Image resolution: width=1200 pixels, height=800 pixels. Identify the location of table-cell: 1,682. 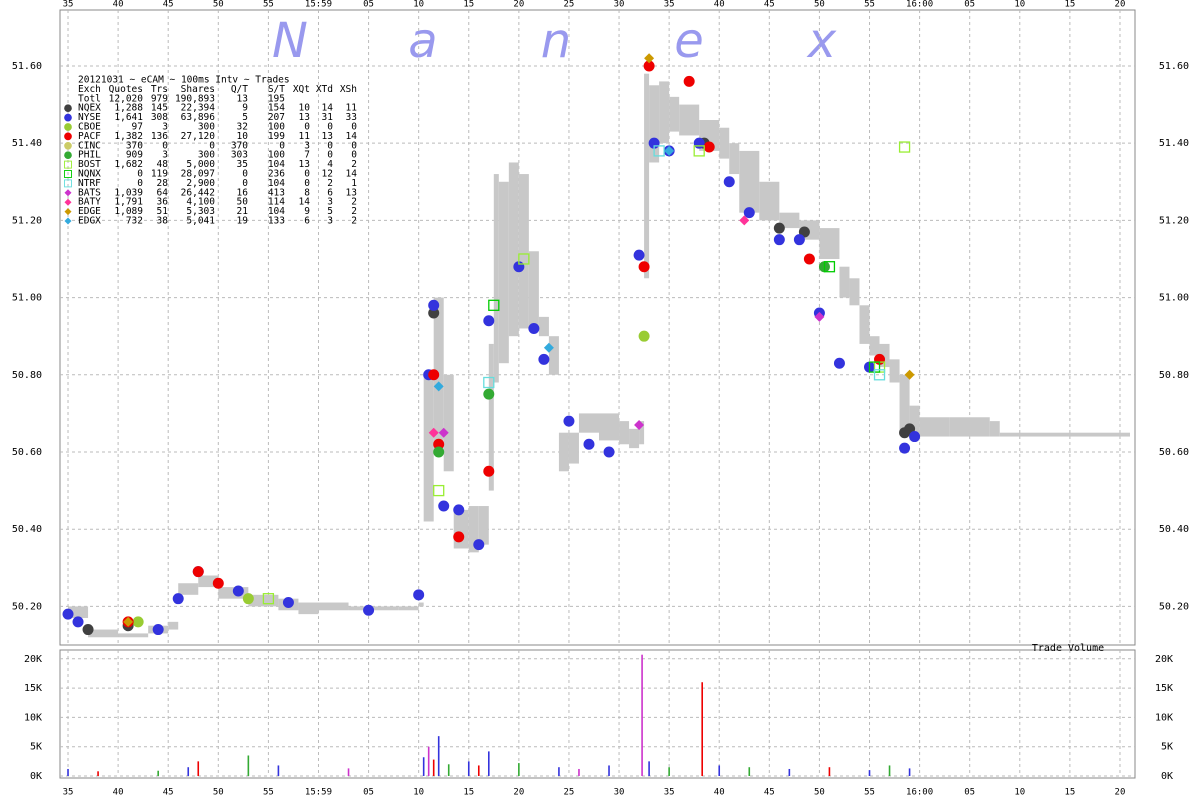
(128, 164).